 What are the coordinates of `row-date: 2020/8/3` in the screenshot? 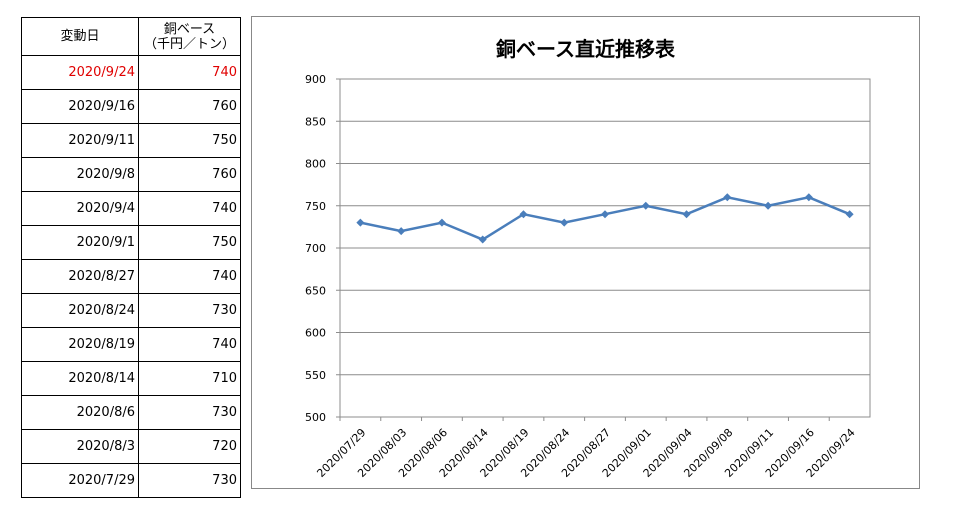 It's located at (80, 446).